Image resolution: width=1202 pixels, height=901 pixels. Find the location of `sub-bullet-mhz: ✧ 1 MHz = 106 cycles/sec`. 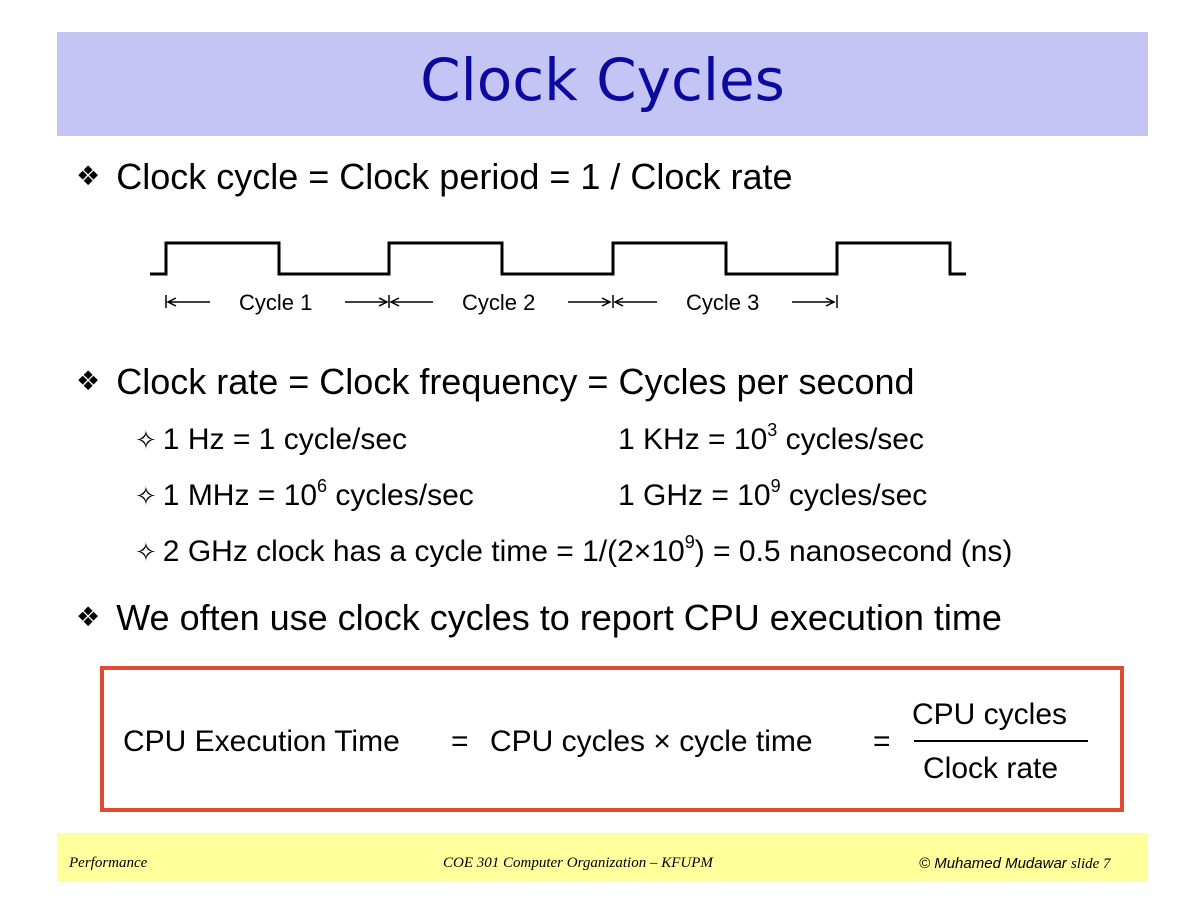

sub-bullet-mhz: ✧ 1 MHz = 106 cycles/sec is located at coordinates (304, 494).